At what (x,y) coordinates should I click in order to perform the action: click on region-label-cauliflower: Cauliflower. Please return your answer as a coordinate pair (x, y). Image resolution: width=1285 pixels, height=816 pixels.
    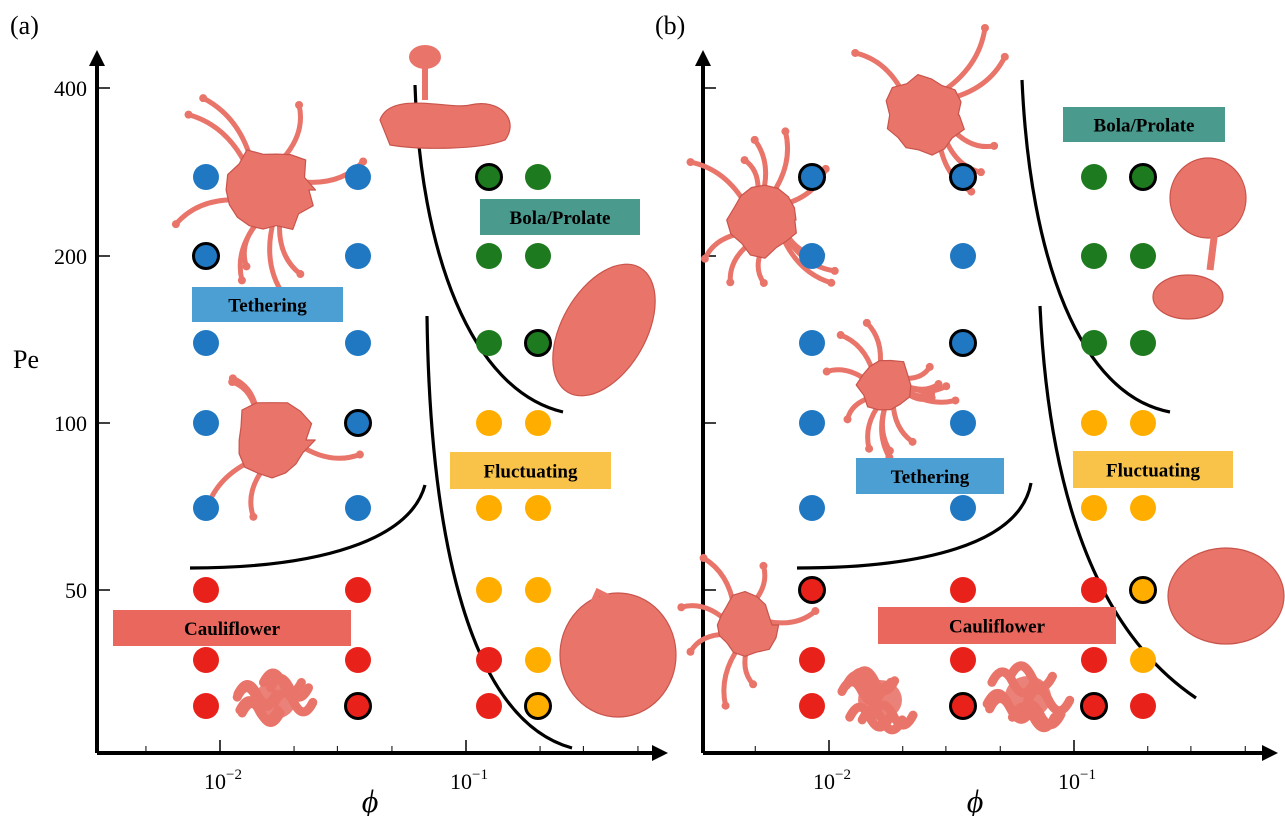
    Looking at the image, I should click on (997, 627).